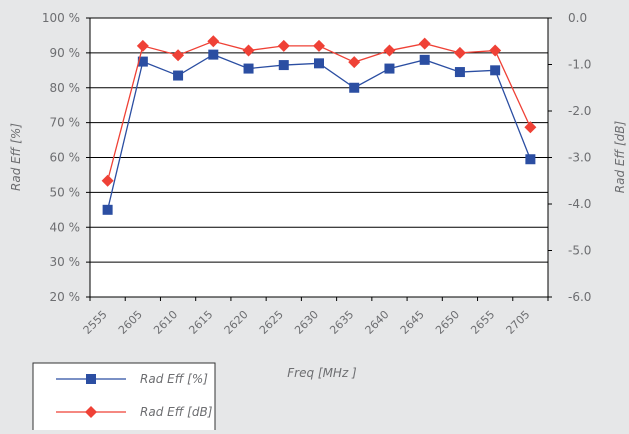  I want to click on legend-box, so click(124, 398).